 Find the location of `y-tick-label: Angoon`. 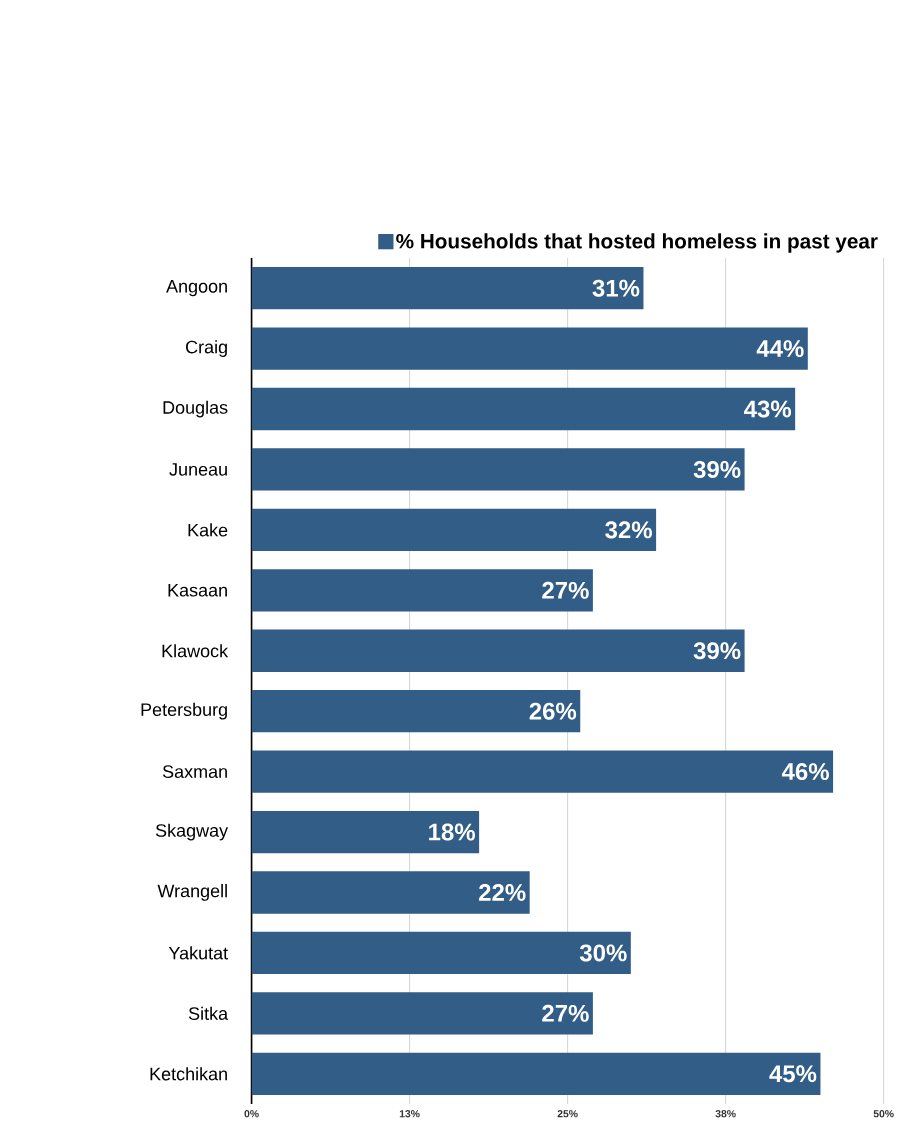

y-tick-label: Angoon is located at coordinates (197, 288).